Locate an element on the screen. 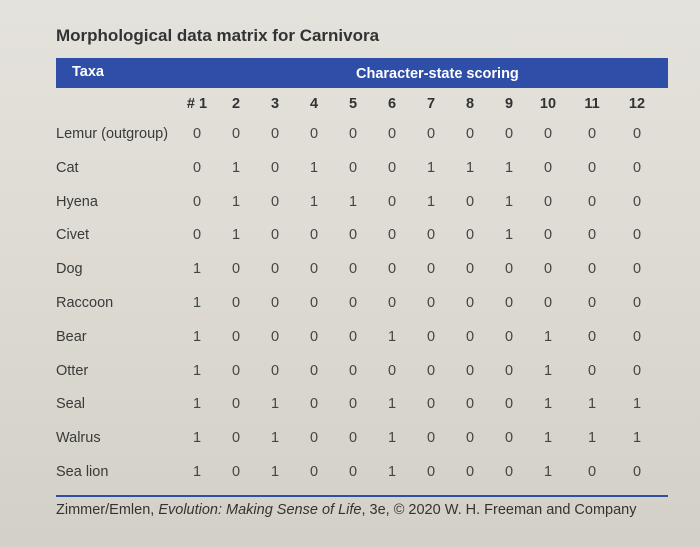 The width and height of the screenshot is (700, 547). taxon-name: Civet is located at coordinates (73, 235).